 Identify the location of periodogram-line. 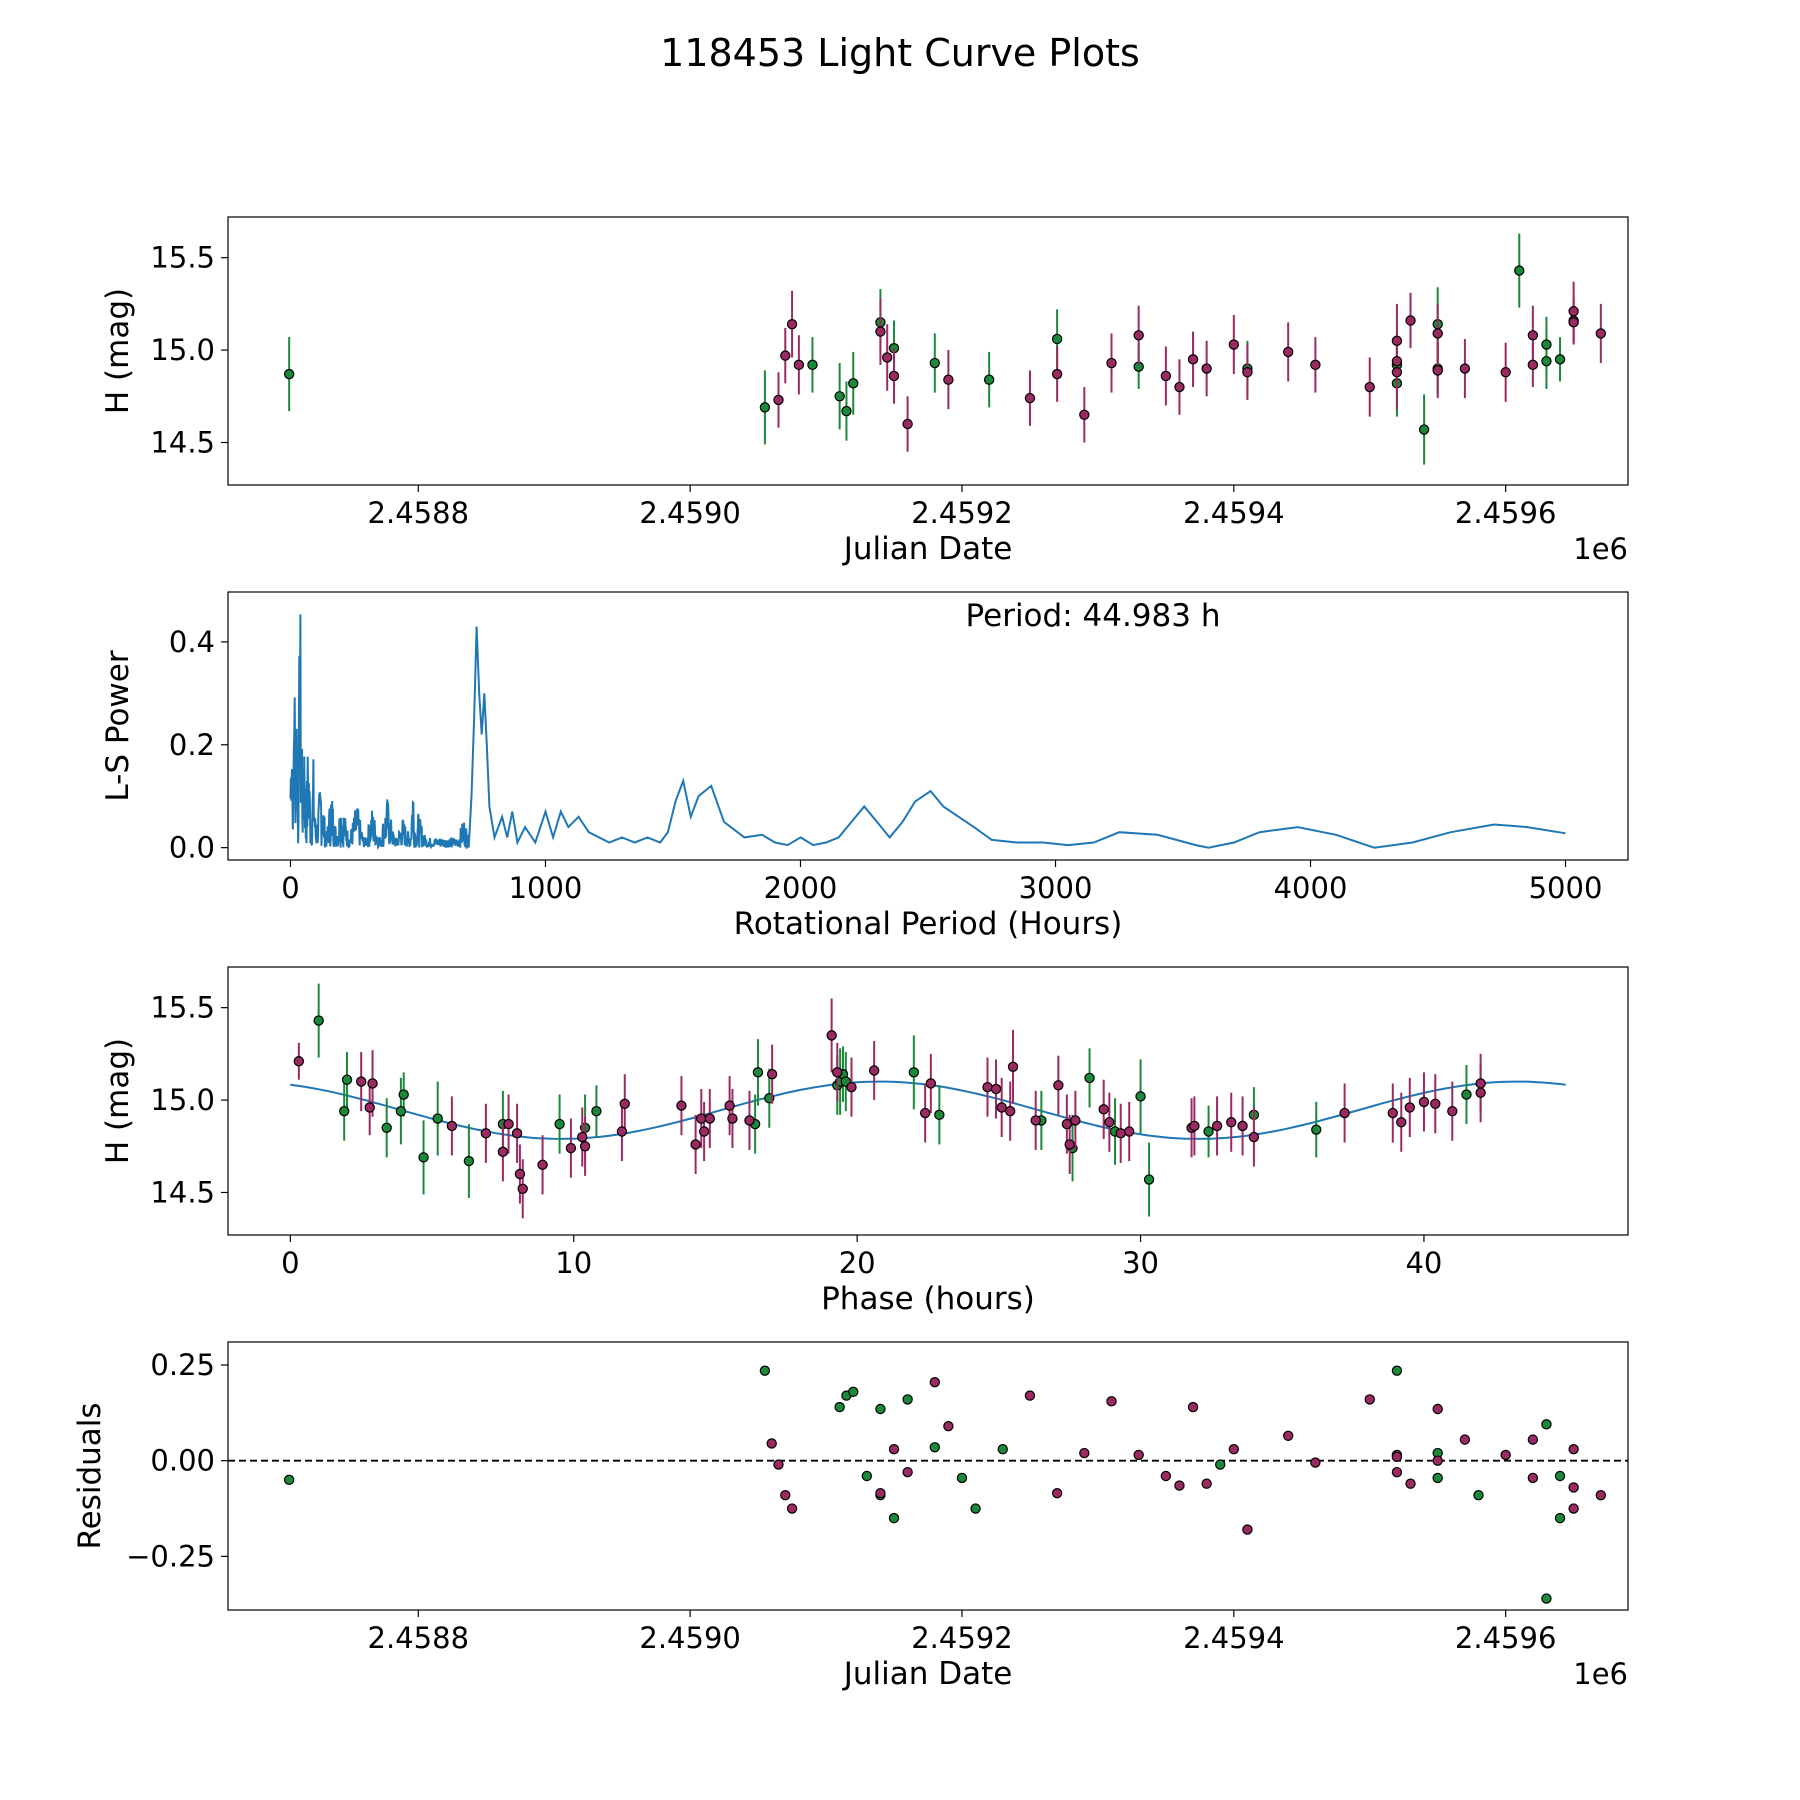
(927, 732).